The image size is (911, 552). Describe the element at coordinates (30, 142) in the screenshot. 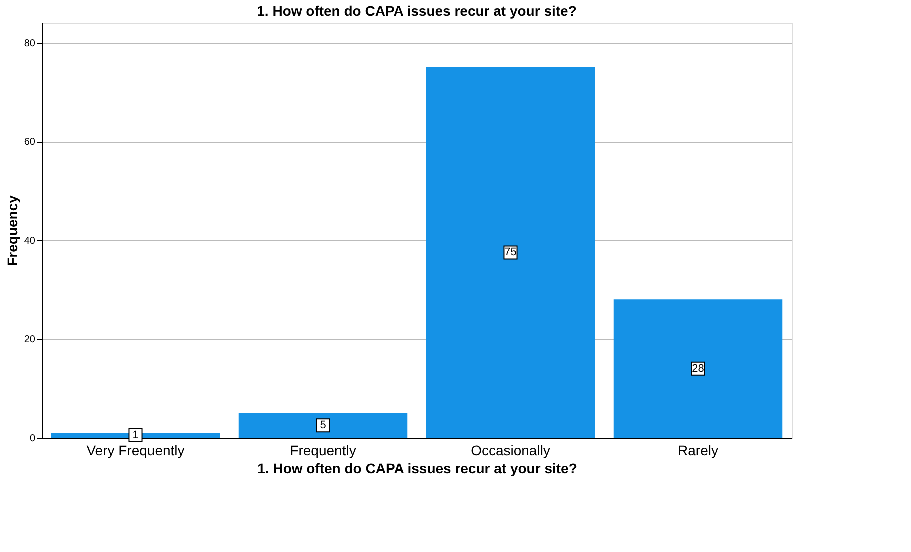

I see `y-tick-label: 60` at that location.